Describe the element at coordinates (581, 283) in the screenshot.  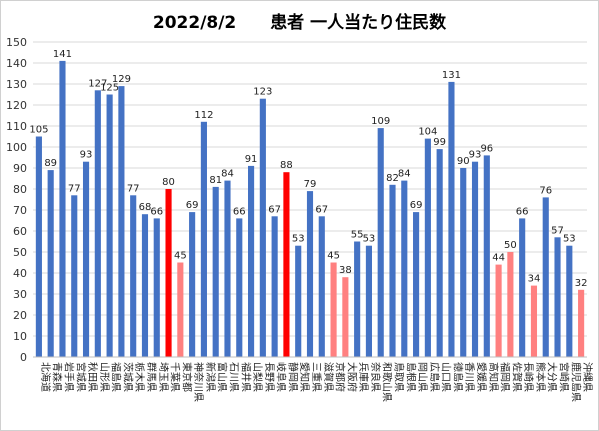
I see `data-label: 32` at that location.